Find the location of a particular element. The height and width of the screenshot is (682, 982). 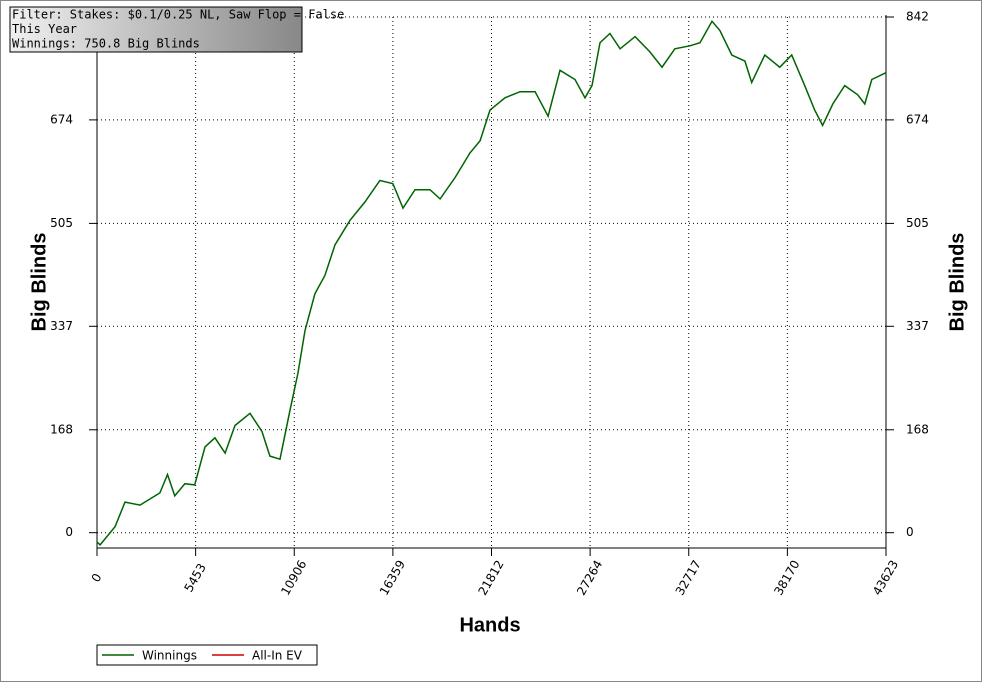

y-axis-label: Big Blinds is located at coordinates (39, 282).